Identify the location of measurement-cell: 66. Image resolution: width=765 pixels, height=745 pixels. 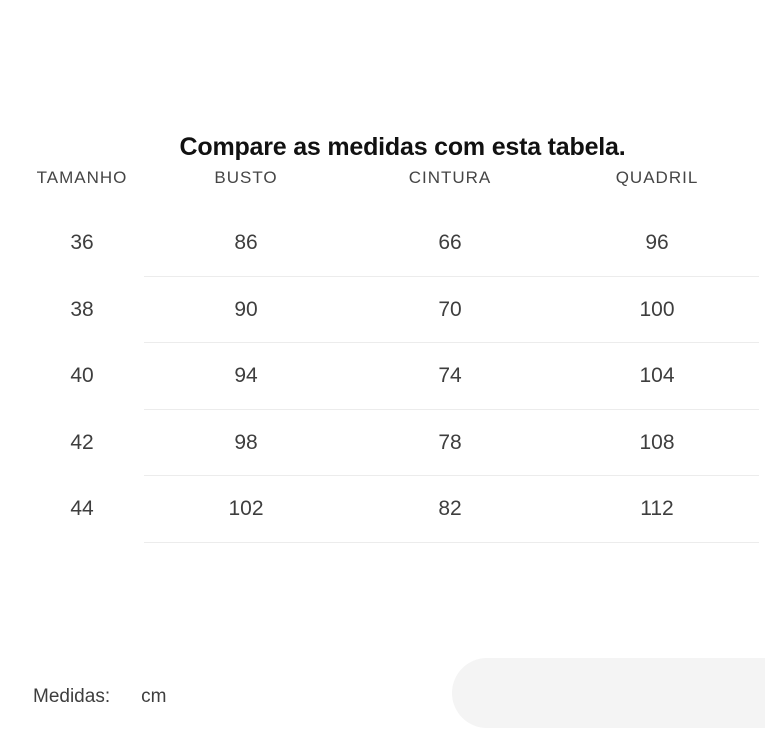
(450, 242).